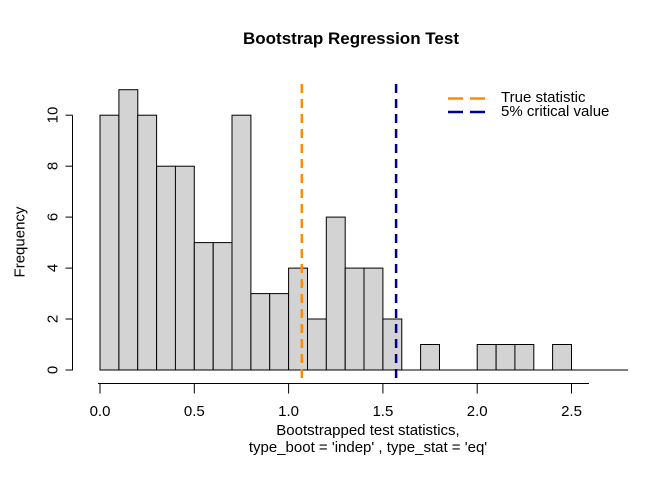 Image resolution: width=672 pixels, height=480 pixels. I want to click on y-tick-label: 2, so click(53, 319).